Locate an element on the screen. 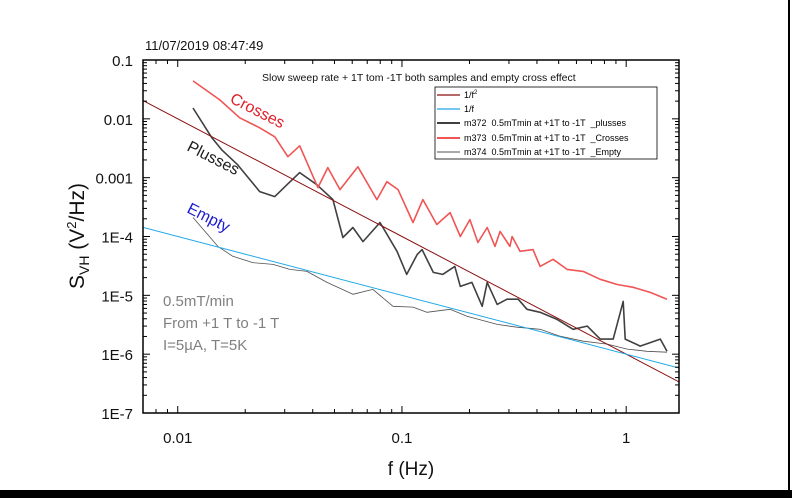  legend-label-crosses: m373 0.5mTmin at +1T to -1T _Crosses is located at coordinates (546, 138).